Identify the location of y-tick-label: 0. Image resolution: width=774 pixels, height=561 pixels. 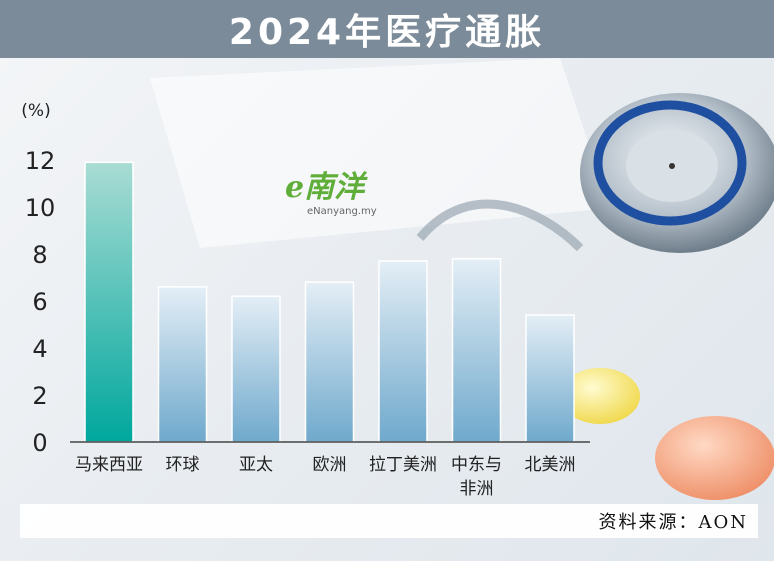
(39, 443).